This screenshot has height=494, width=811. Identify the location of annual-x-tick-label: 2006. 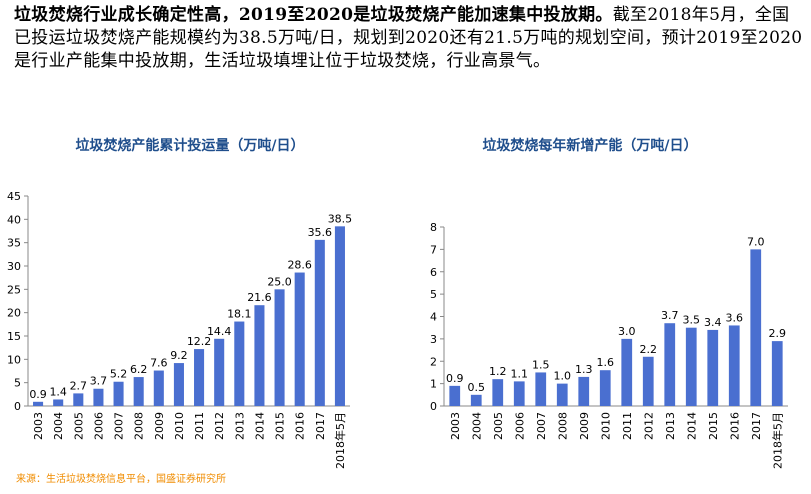
(519, 426).